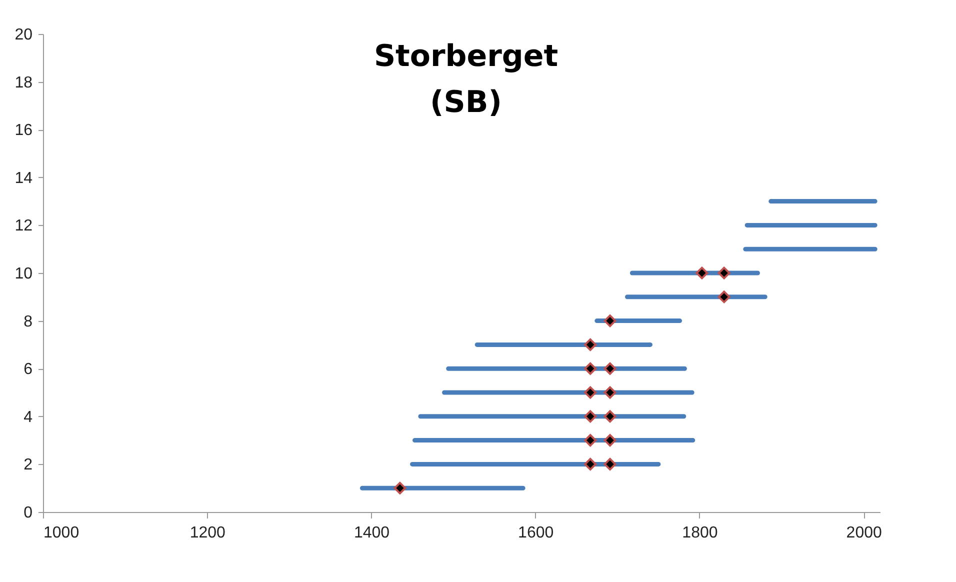 The image size is (956, 582). Describe the element at coordinates (28, 465) in the screenshot. I see `y-tick-label: 2` at that location.